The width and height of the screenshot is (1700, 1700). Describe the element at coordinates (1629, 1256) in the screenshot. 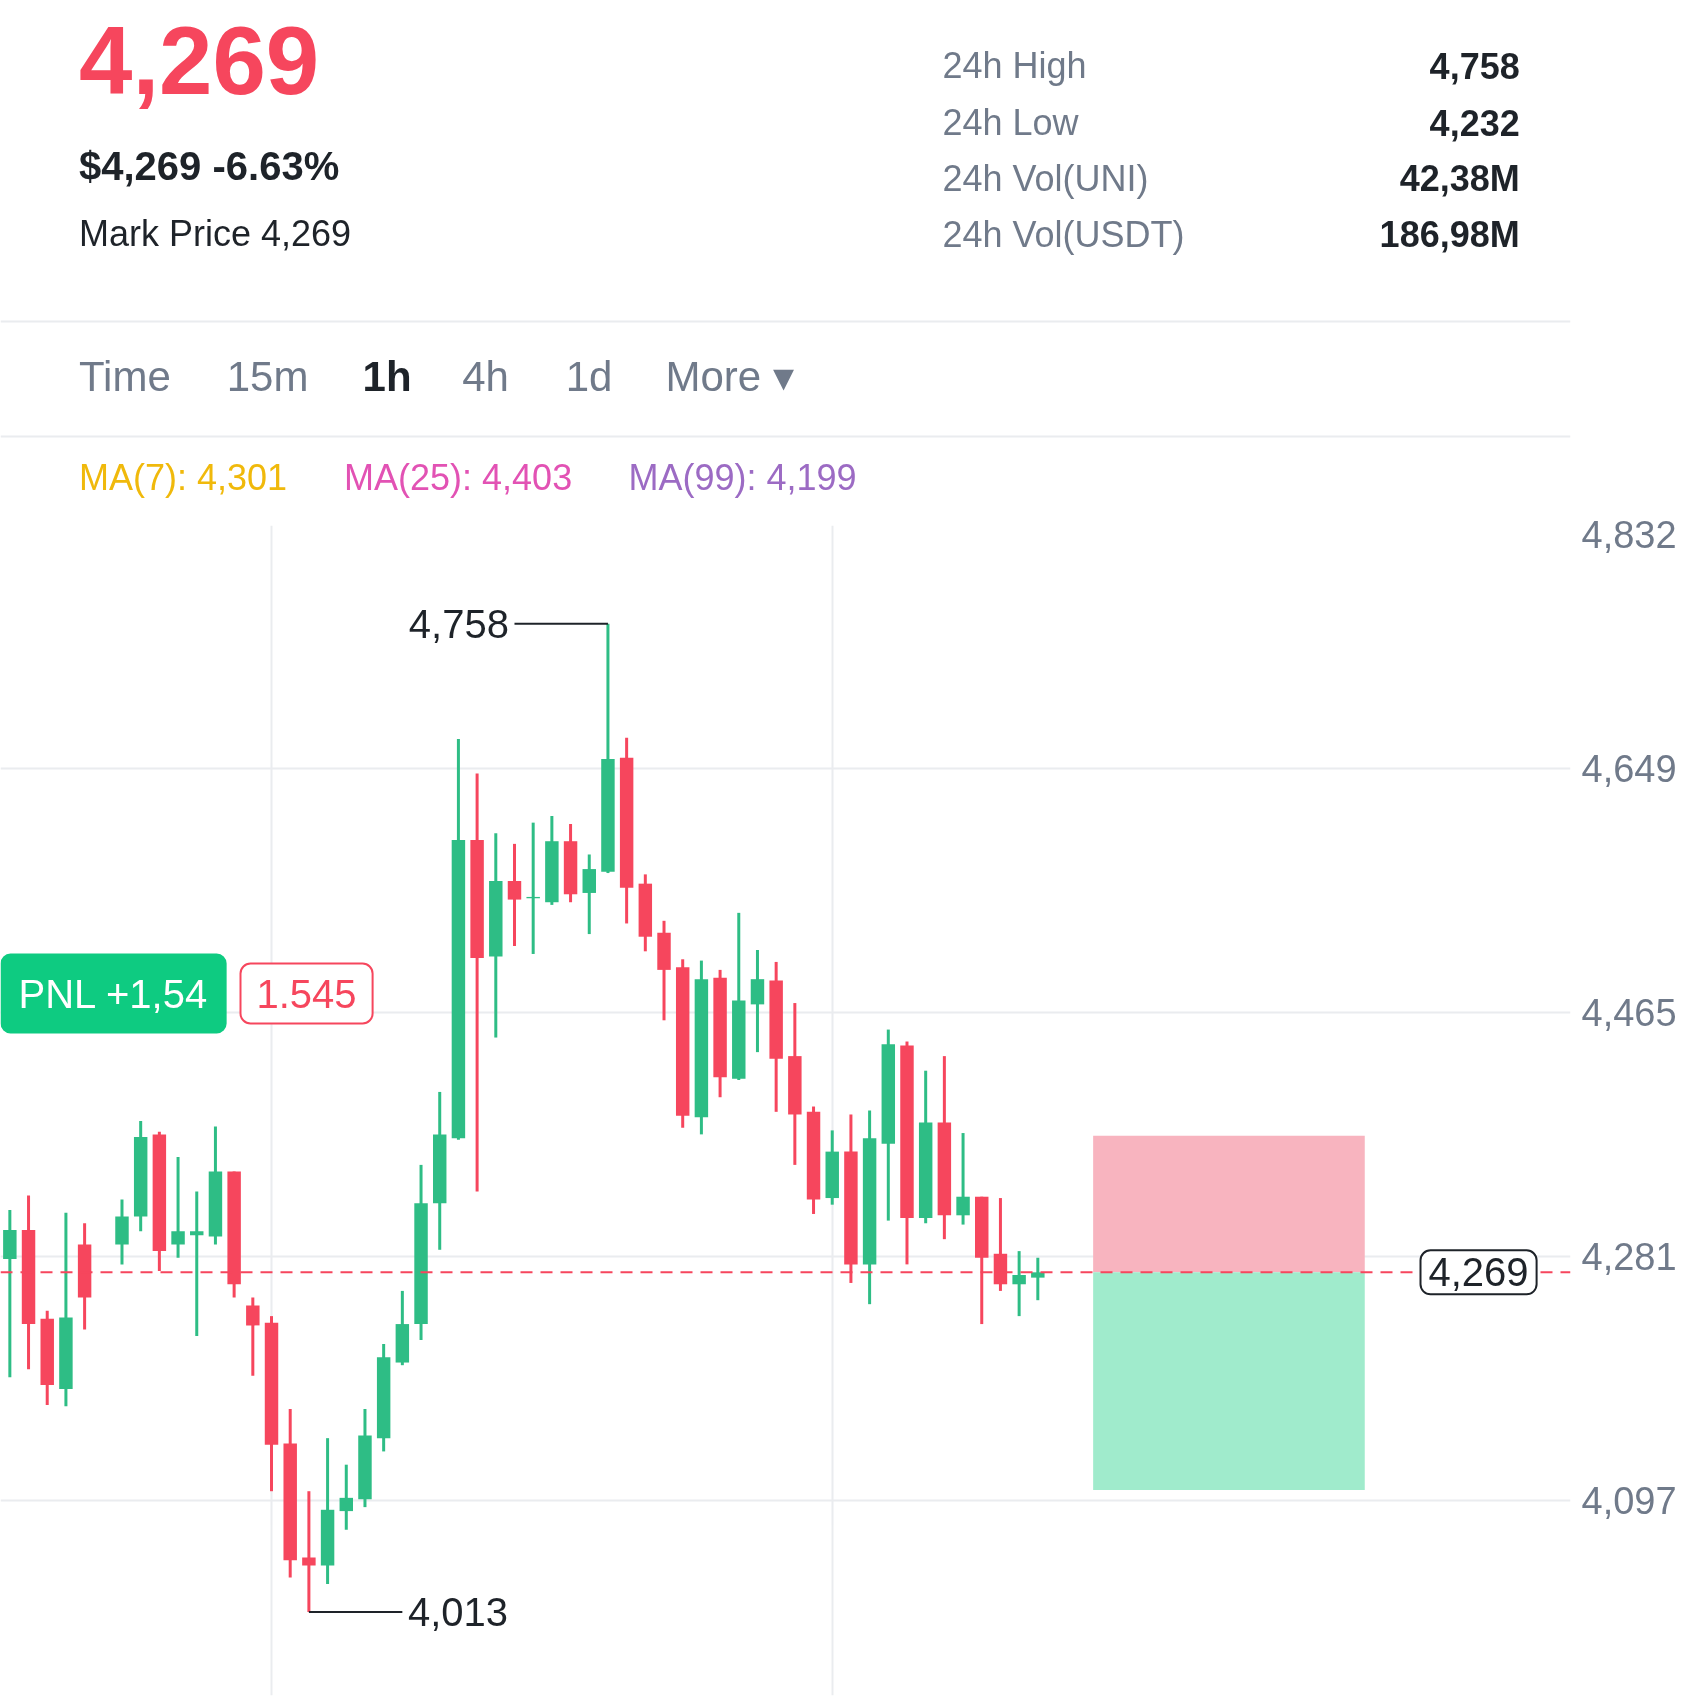

I see `y-tick-label: 4,281` at that location.